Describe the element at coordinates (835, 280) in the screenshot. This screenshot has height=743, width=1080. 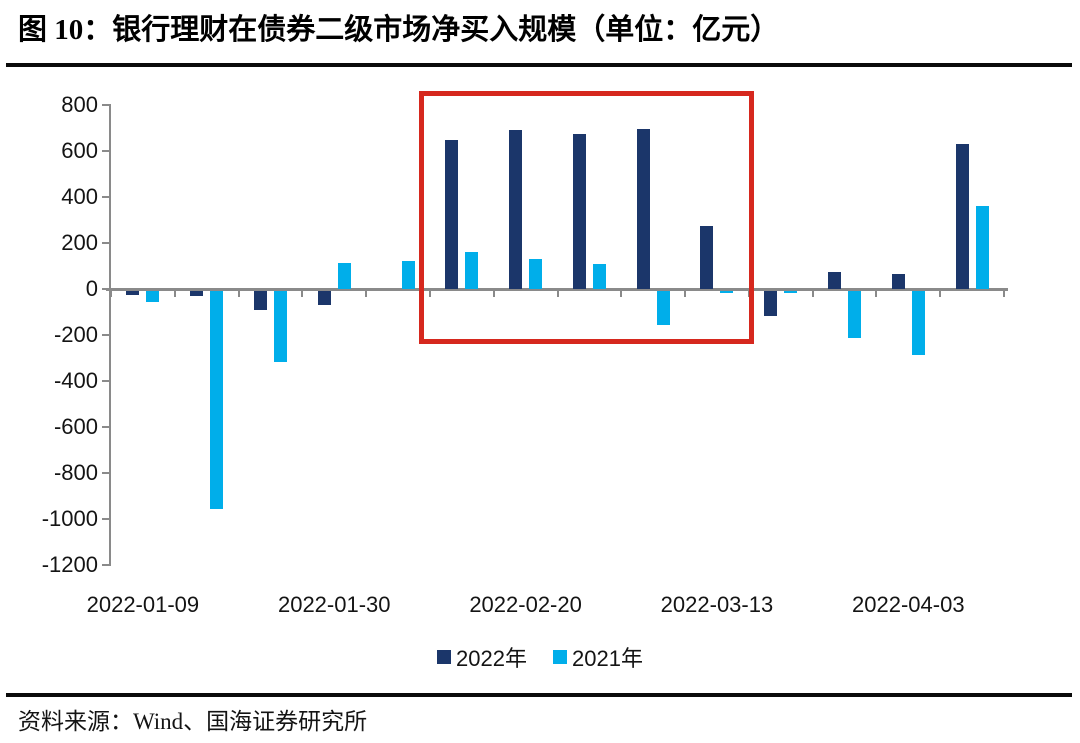
I see `bar-2022年-2022-03-27` at that location.